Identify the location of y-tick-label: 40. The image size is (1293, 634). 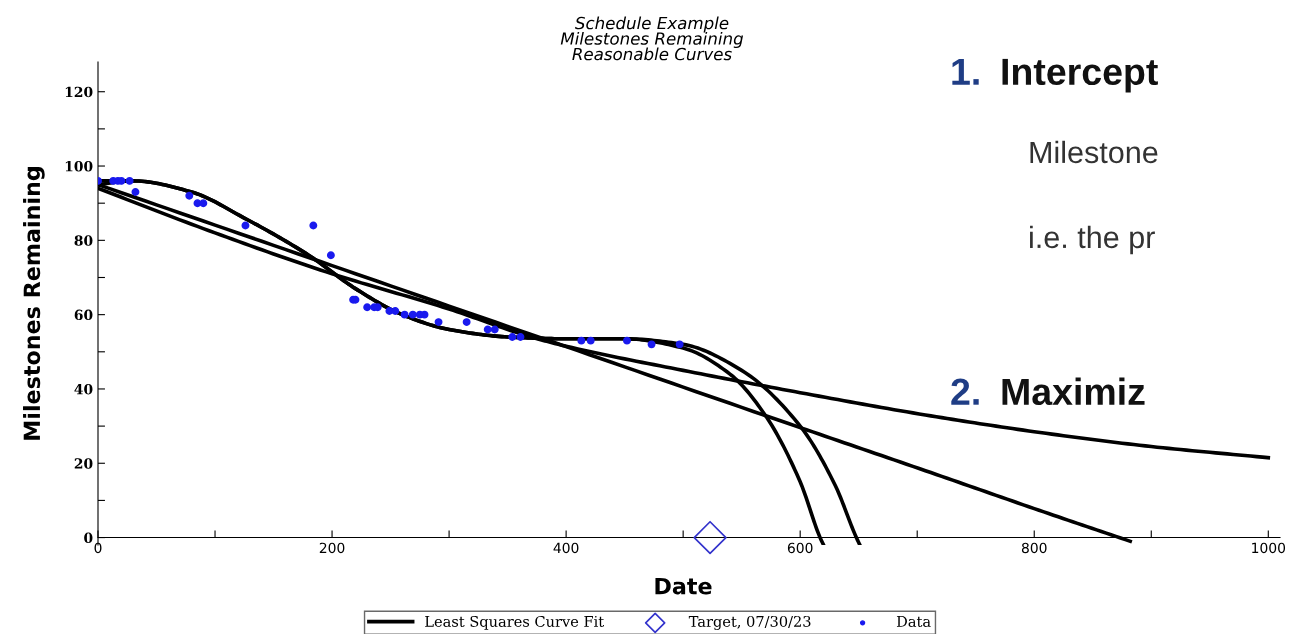
(83, 389).